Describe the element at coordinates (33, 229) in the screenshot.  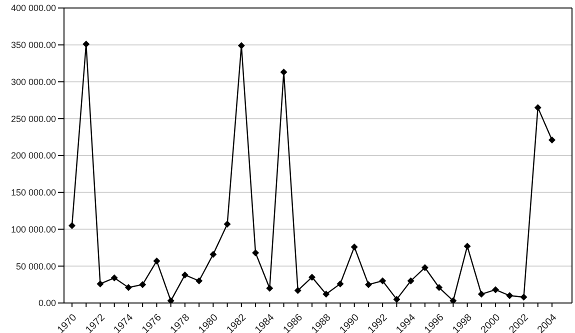
I see `y-tick-label: 100 000.00` at that location.